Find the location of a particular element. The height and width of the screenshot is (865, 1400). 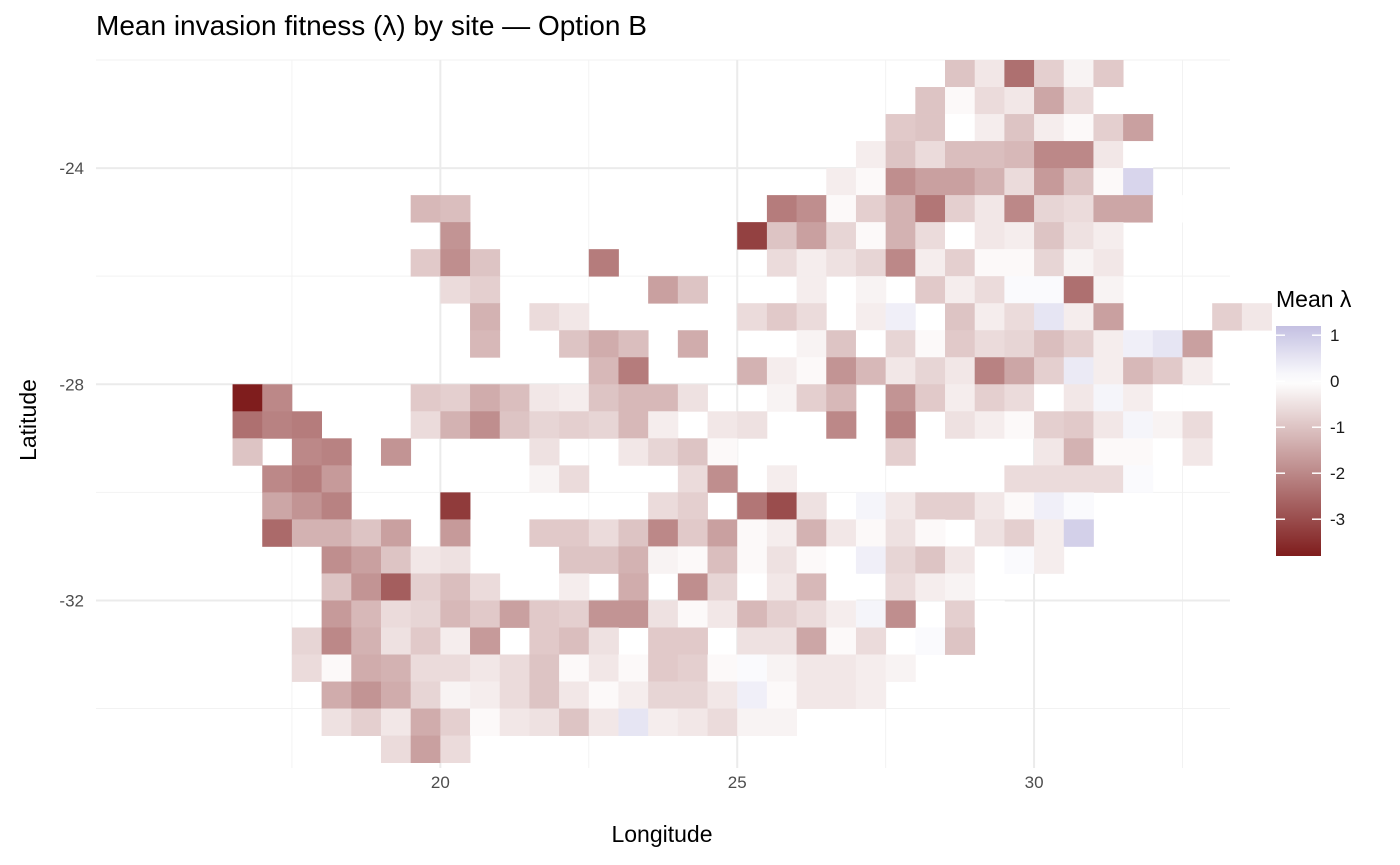

legend-title: Mean λ is located at coordinates (1314, 299).